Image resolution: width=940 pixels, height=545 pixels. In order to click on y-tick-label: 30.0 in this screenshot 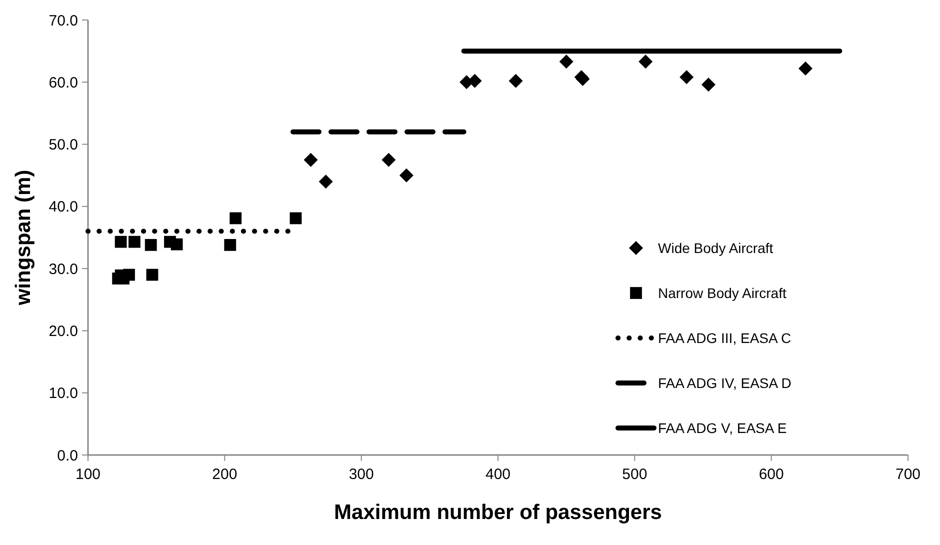, I will do `click(63, 269)`.